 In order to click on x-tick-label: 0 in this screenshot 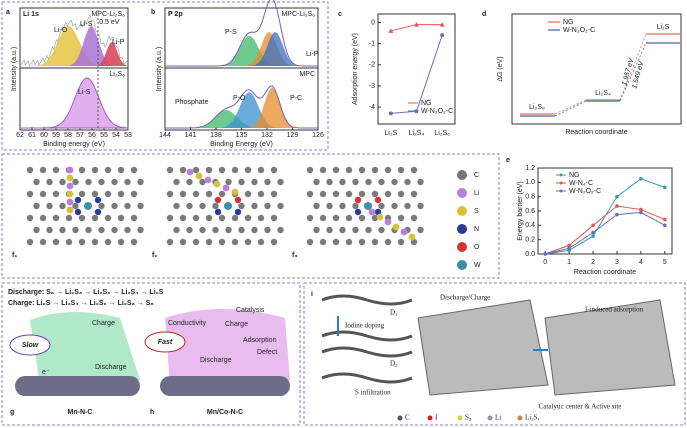, I will do `click(545, 262)`.